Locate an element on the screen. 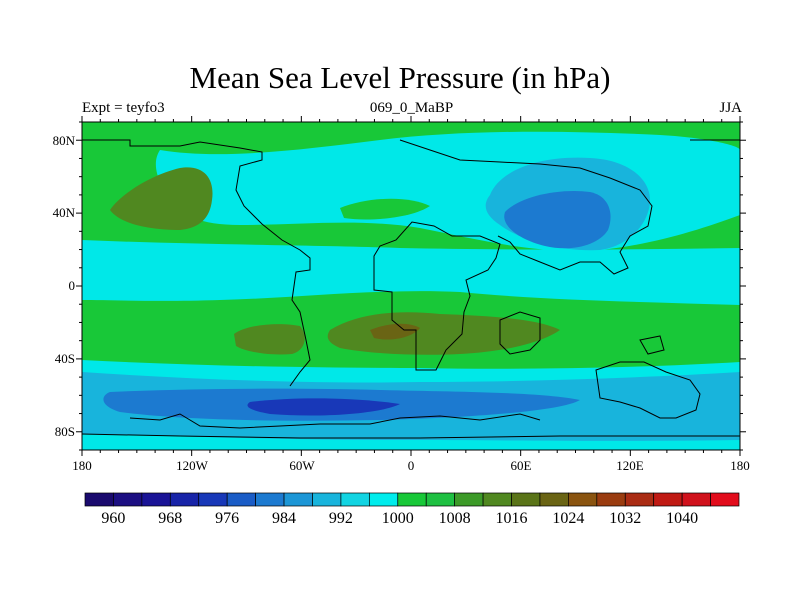 The height and width of the screenshot is (600, 800). colorbar-label: 1040 is located at coordinates (682, 518).